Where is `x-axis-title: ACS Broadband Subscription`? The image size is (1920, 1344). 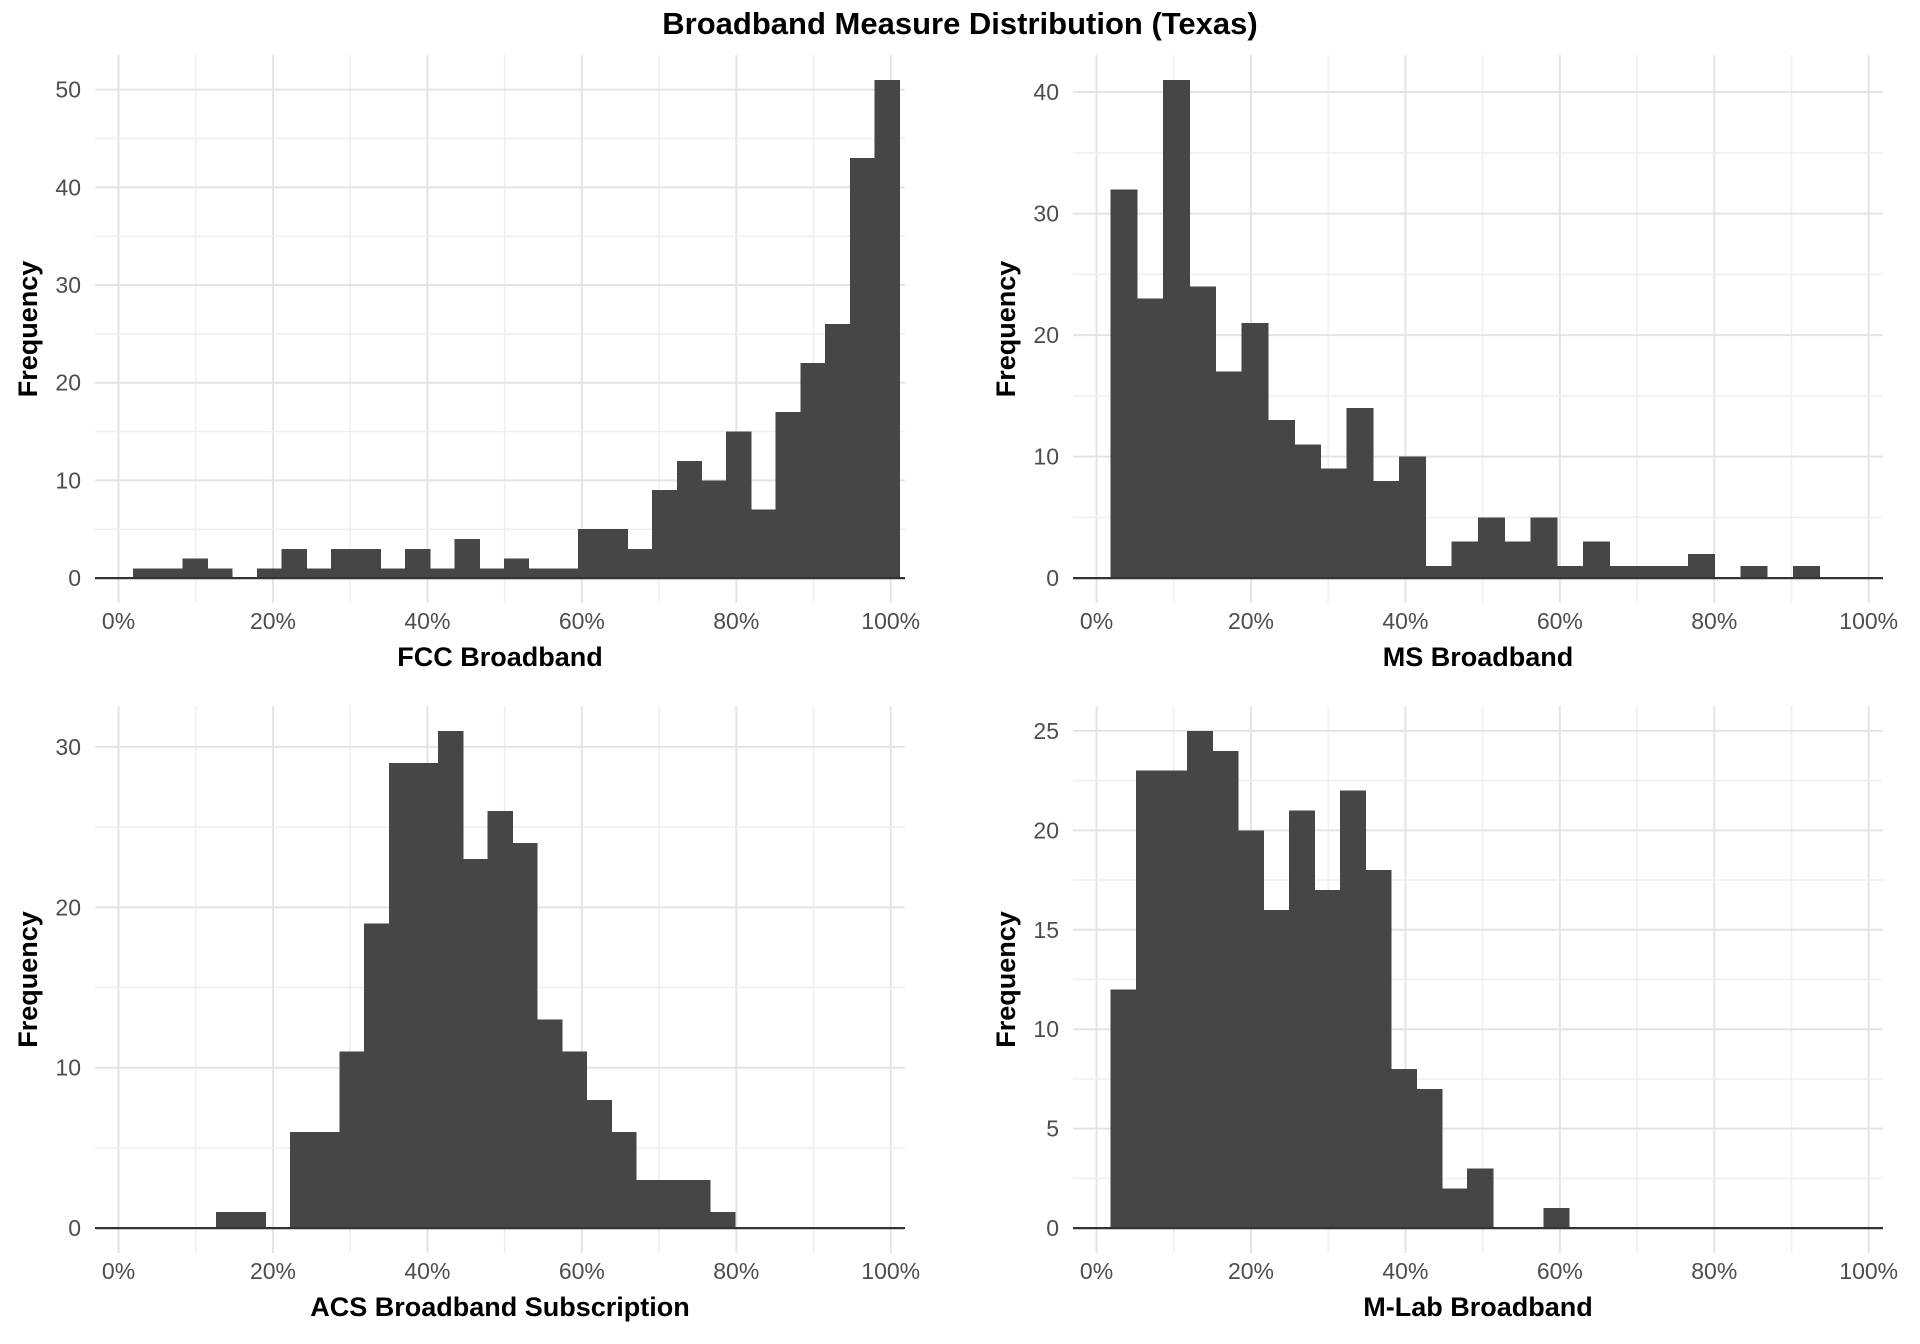
x-axis-title: ACS Broadband Subscription is located at coordinates (500, 1307).